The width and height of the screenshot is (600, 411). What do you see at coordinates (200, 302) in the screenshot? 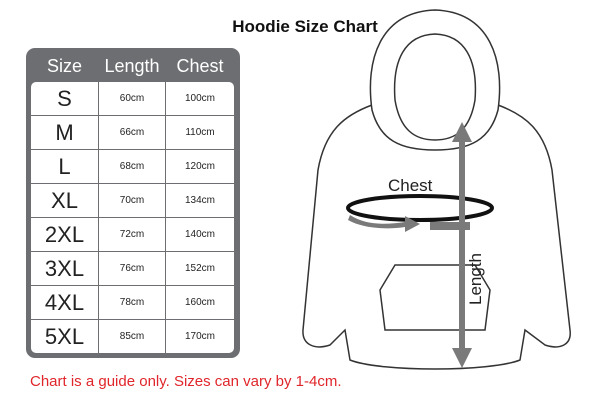
I see `cell-chest: 160cm` at bounding box center [200, 302].